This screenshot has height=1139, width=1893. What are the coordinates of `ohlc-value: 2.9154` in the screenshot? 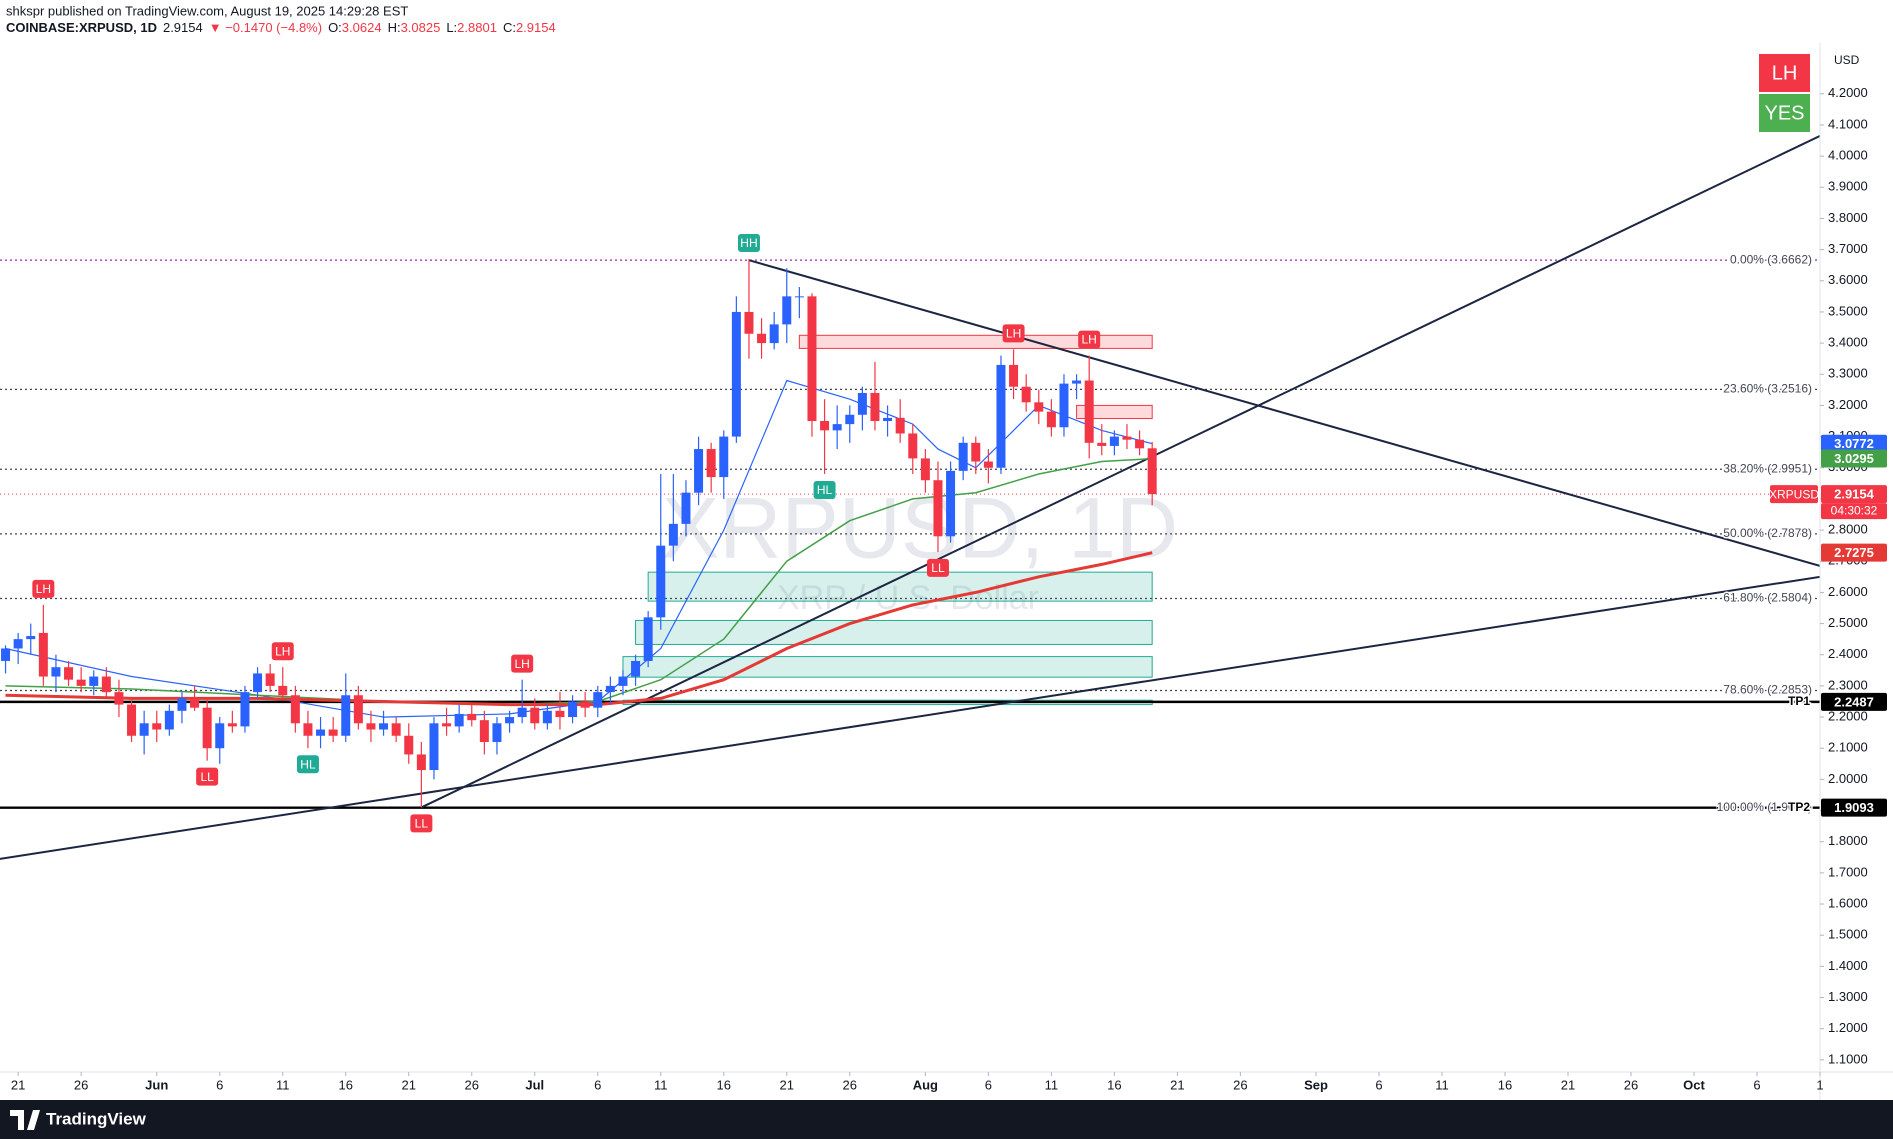 It's located at (536, 27).